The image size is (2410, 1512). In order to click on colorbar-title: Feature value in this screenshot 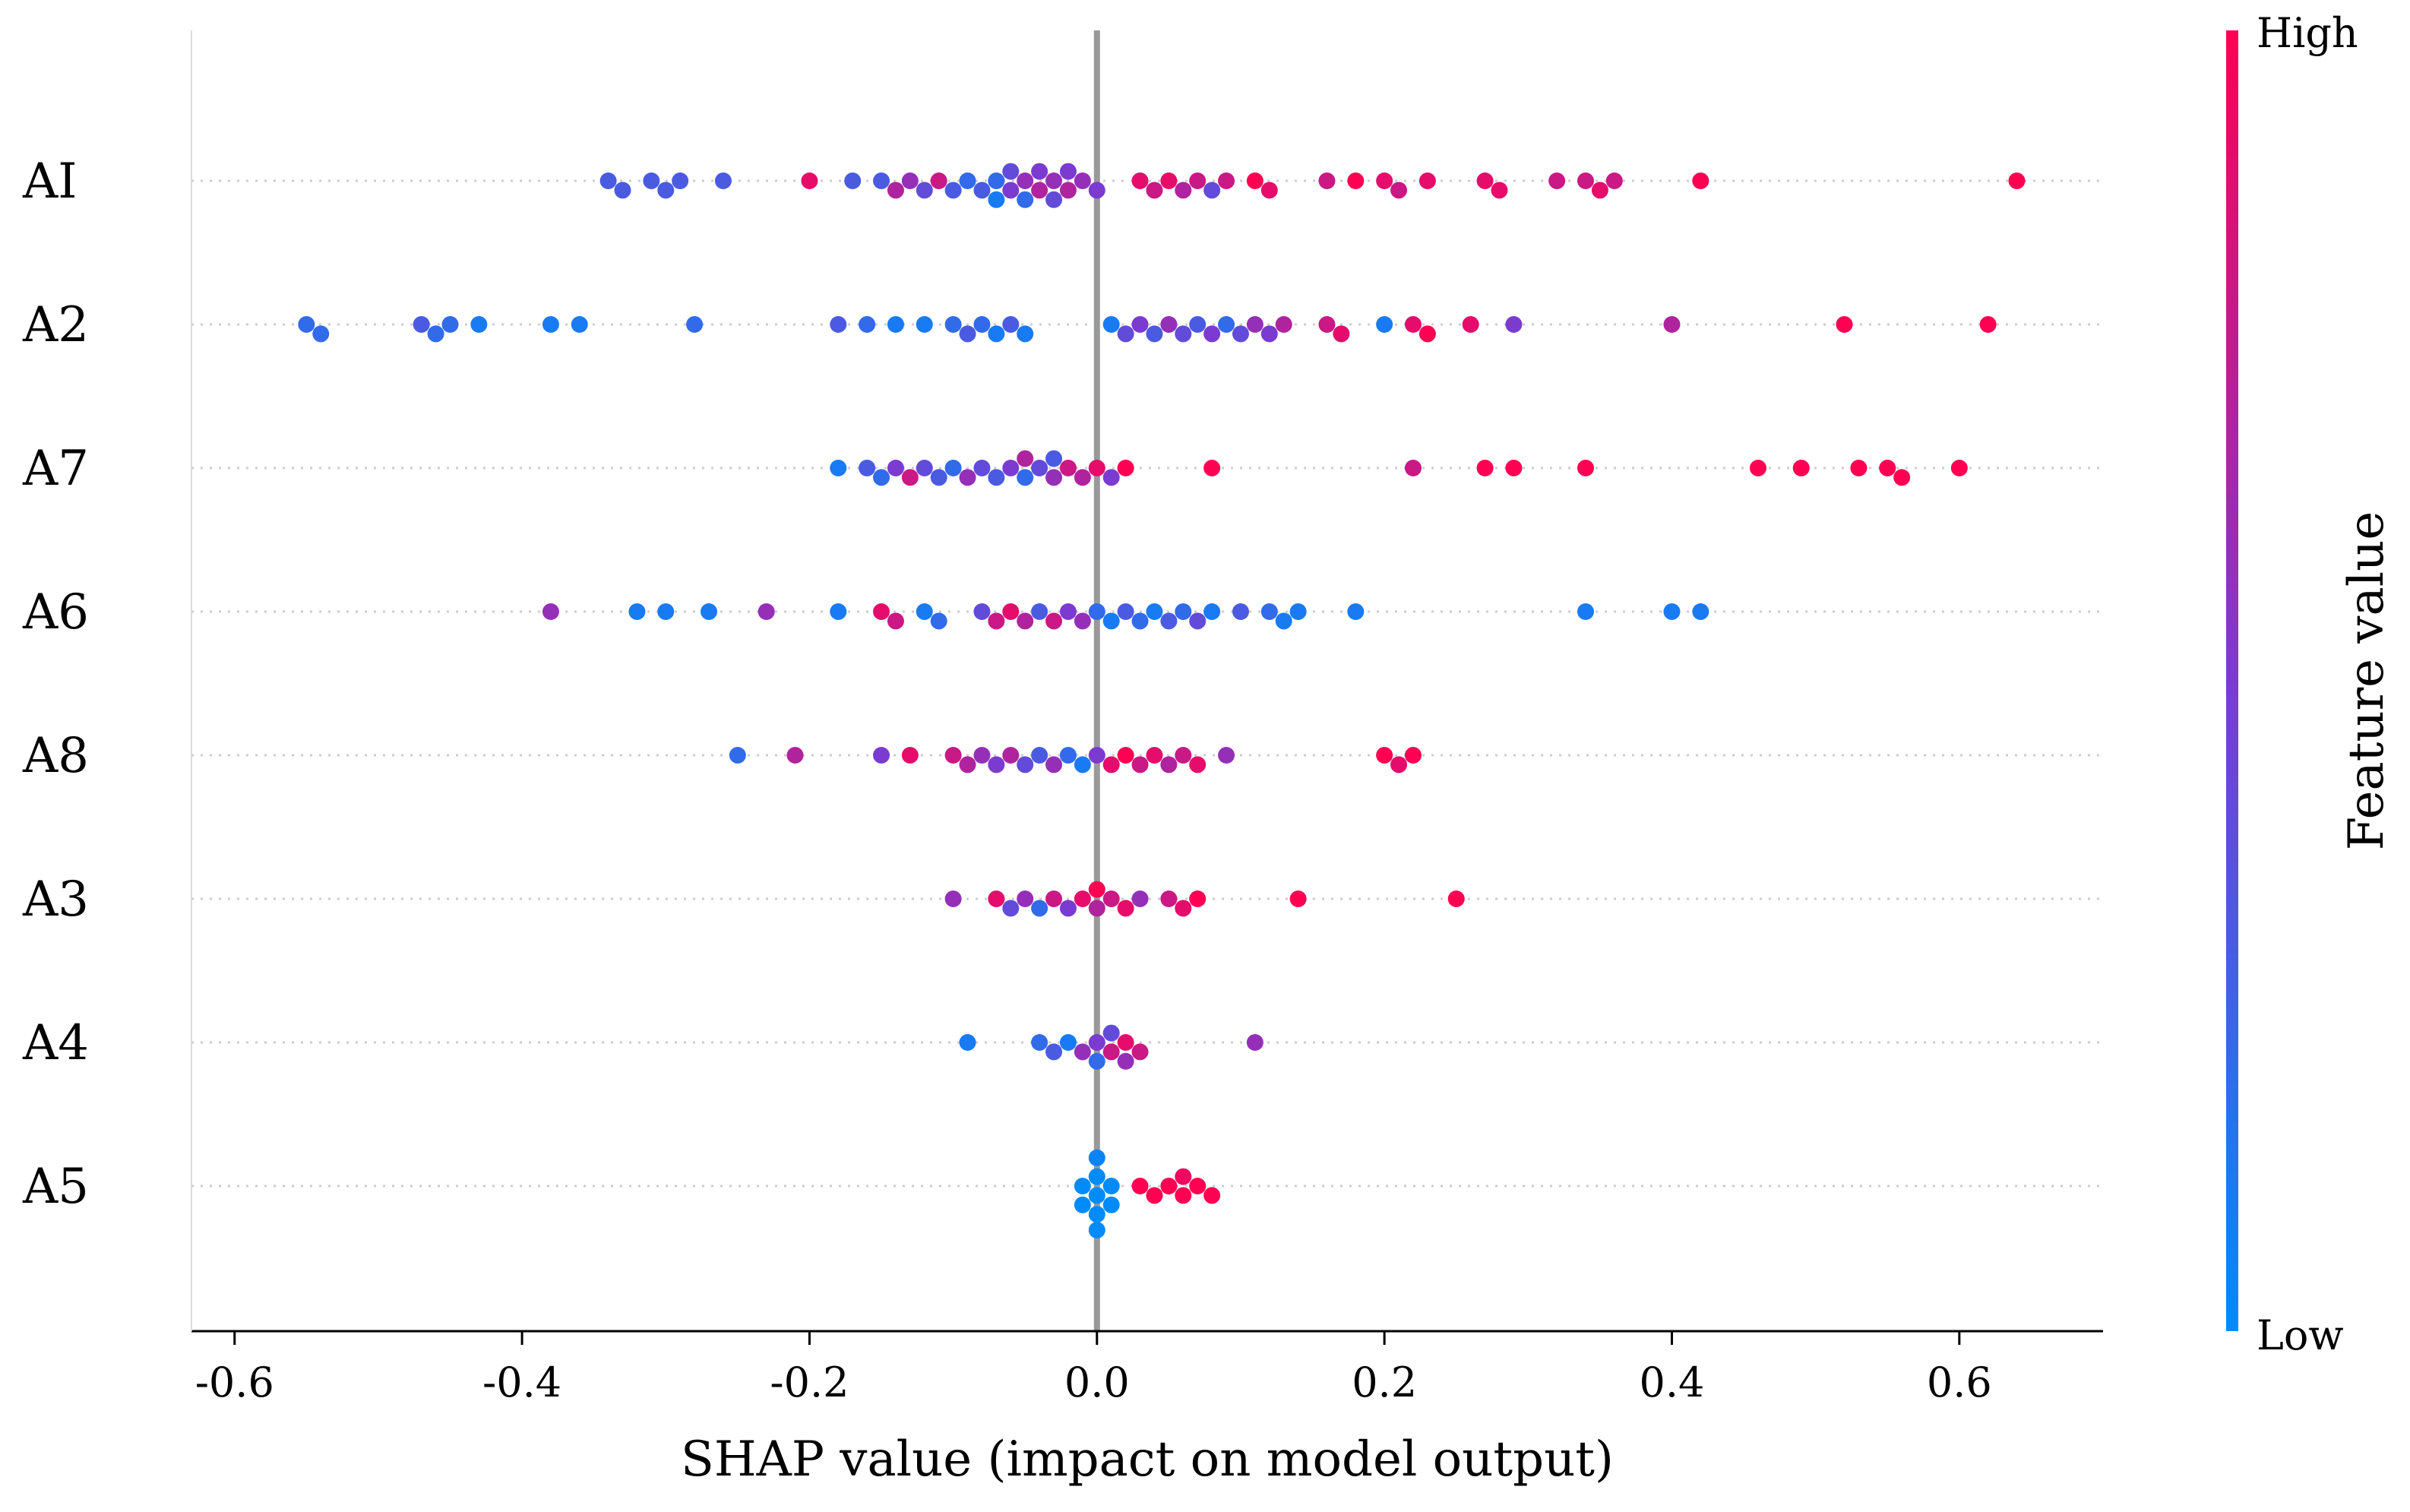, I will do `click(2367, 681)`.